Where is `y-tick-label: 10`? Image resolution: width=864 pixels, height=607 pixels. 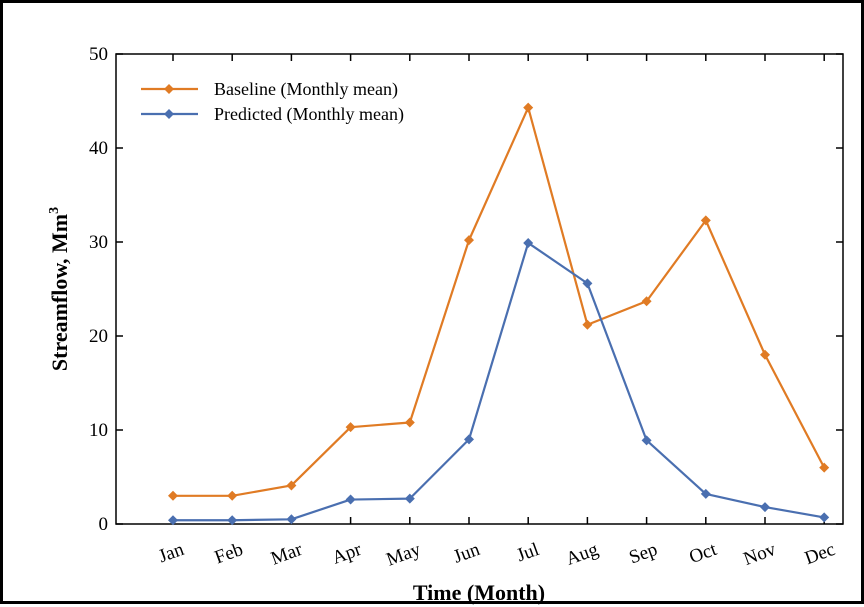
y-tick-label: 10 is located at coordinates (98, 430).